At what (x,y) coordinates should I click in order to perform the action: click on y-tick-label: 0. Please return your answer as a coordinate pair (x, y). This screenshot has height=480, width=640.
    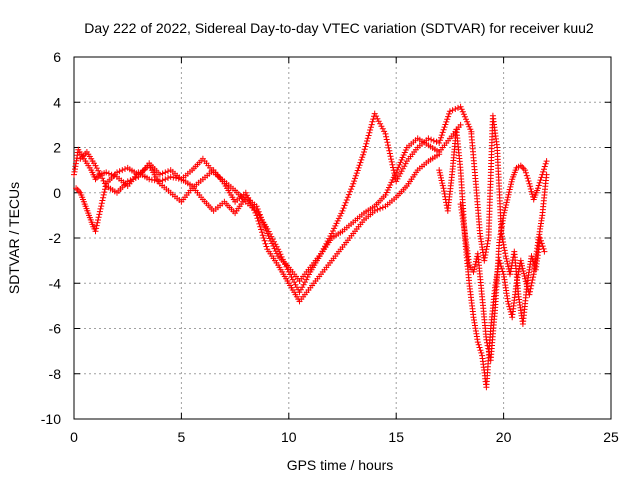
    Looking at the image, I should click on (57, 193).